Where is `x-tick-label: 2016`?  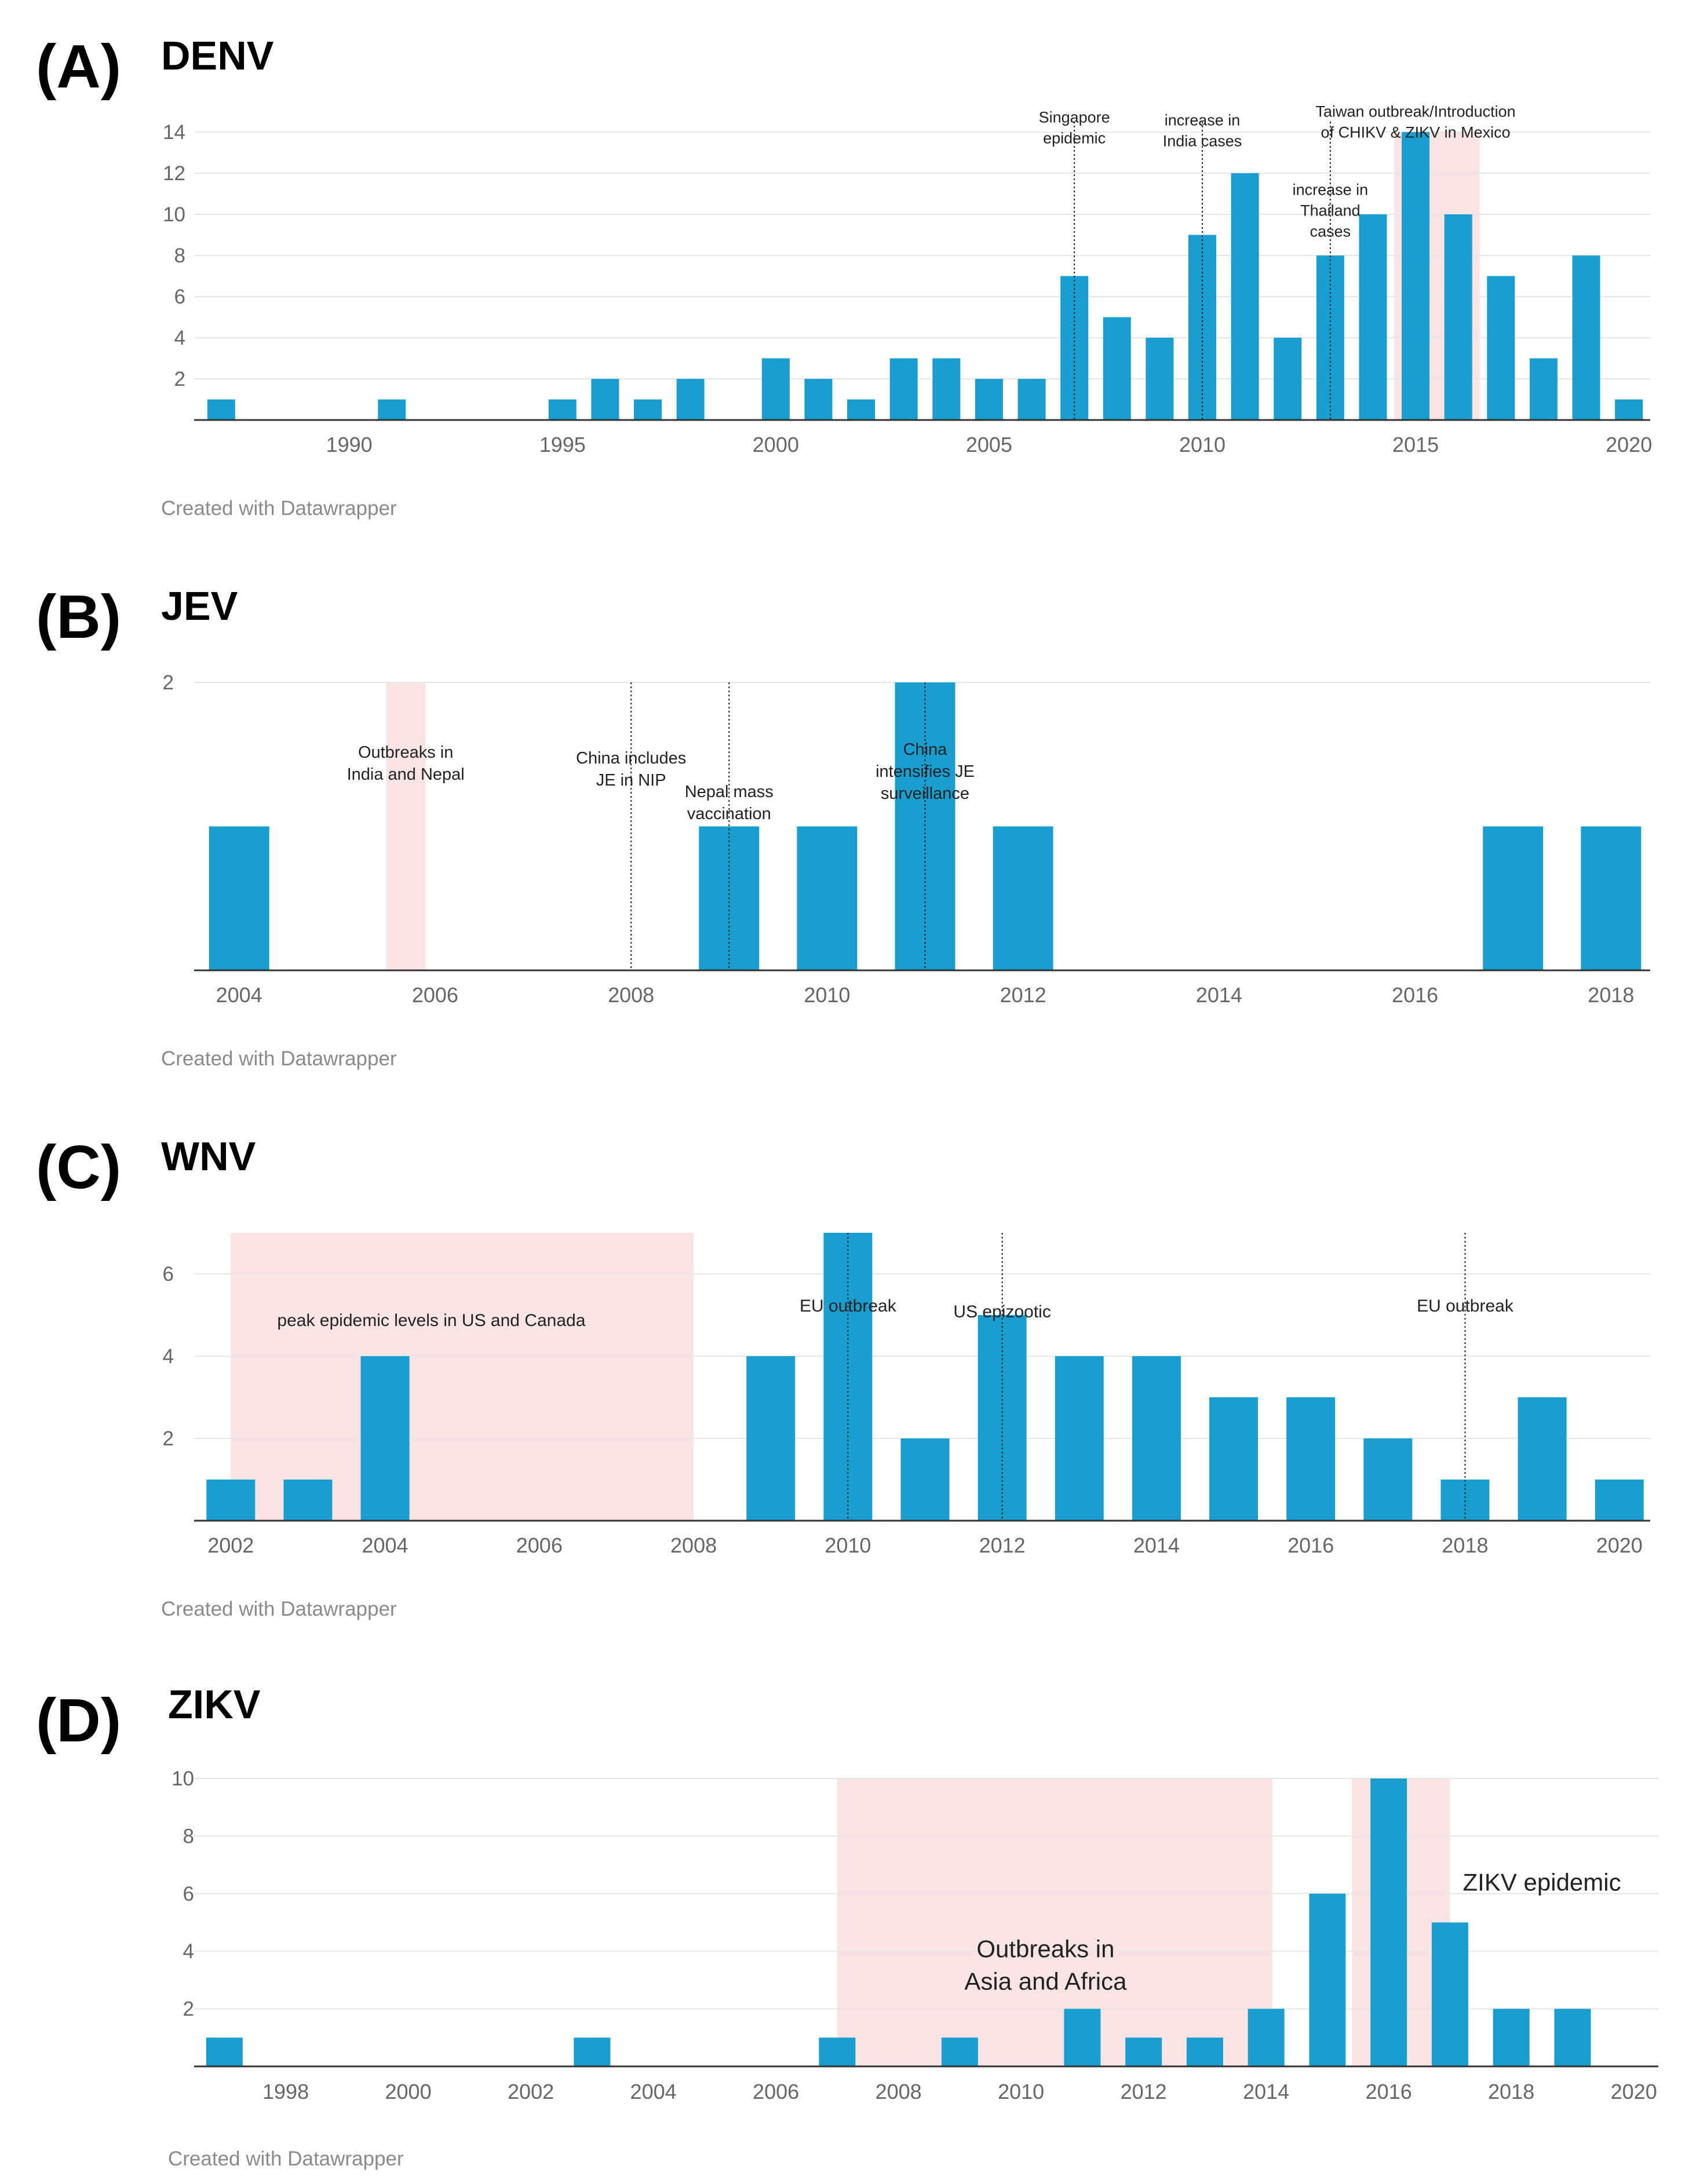
x-tick-label: 2016 is located at coordinates (1389, 2092).